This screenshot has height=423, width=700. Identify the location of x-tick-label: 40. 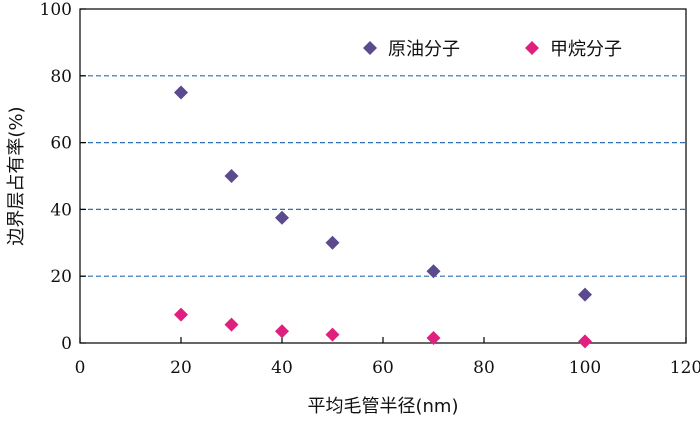
(282, 368).